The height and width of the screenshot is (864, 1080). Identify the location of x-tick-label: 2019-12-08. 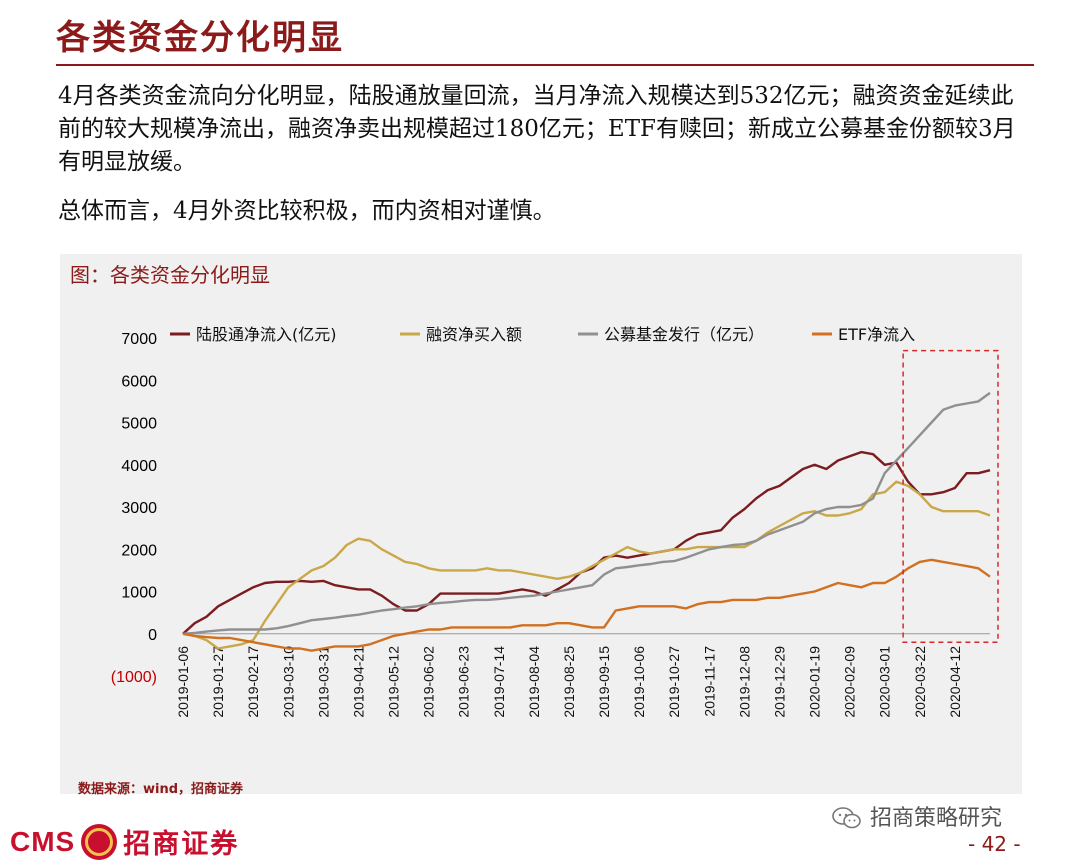
(744, 682).